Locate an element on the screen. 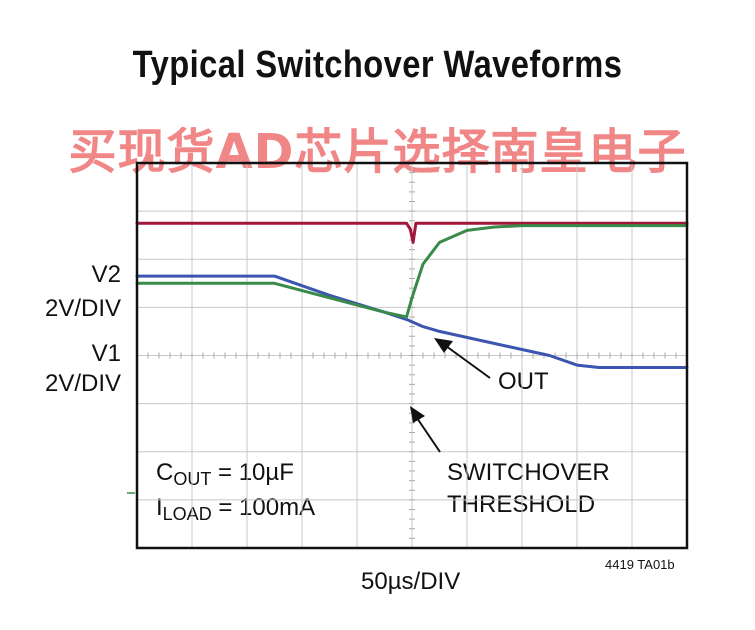 This screenshot has width=755, height=630. out-arrow is located at coordinates (462, 358).